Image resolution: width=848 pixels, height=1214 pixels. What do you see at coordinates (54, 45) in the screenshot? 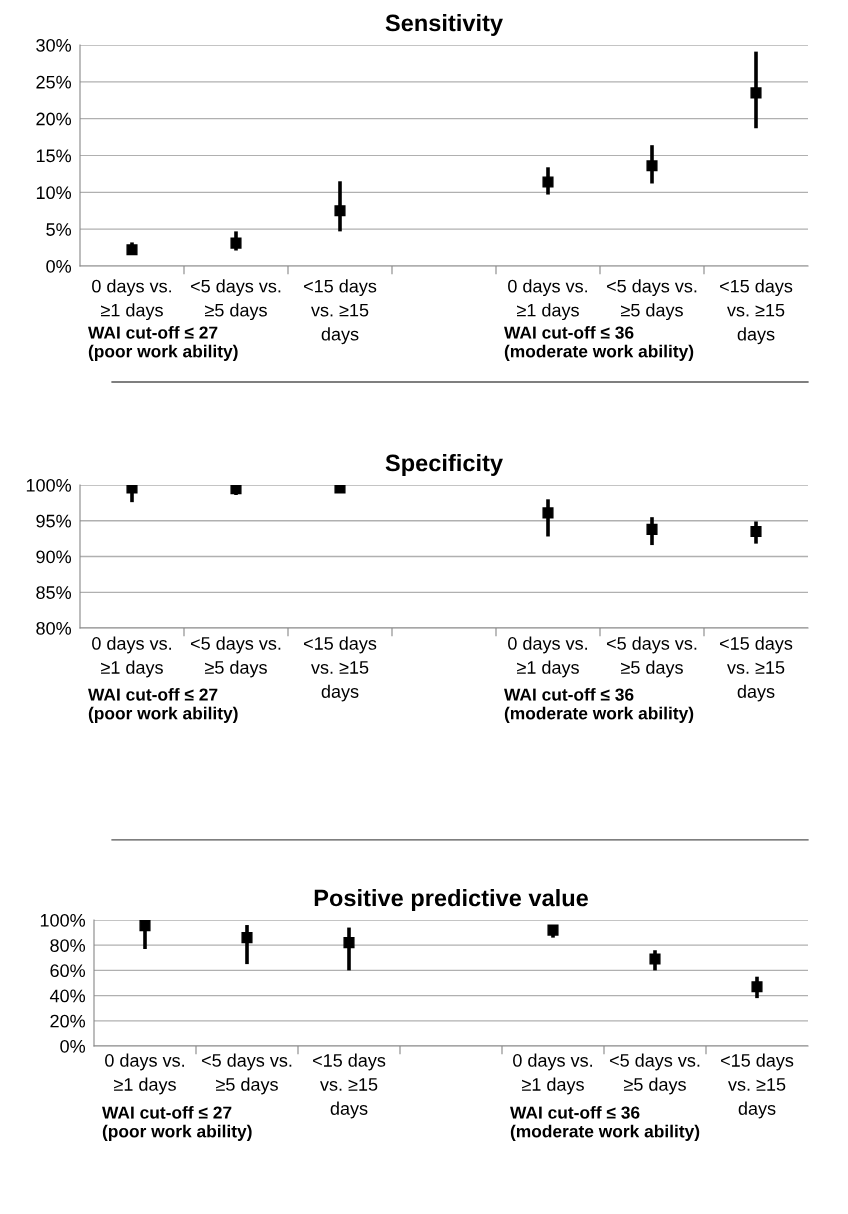
I see `y-tick-label: 30%` at bounding box center [54, 45].